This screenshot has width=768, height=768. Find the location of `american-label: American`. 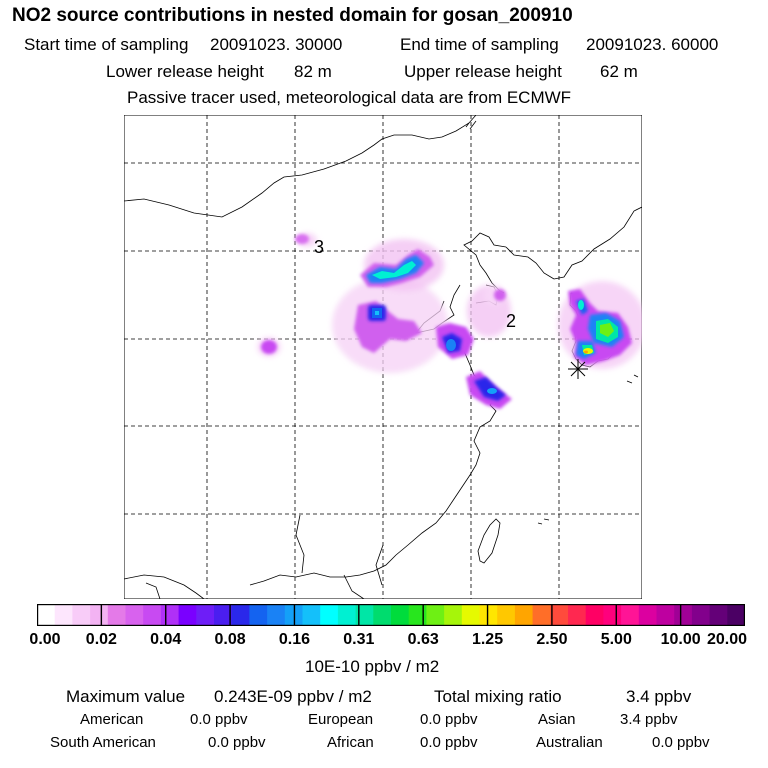

american-label: American is located at coordinates (112, 719).